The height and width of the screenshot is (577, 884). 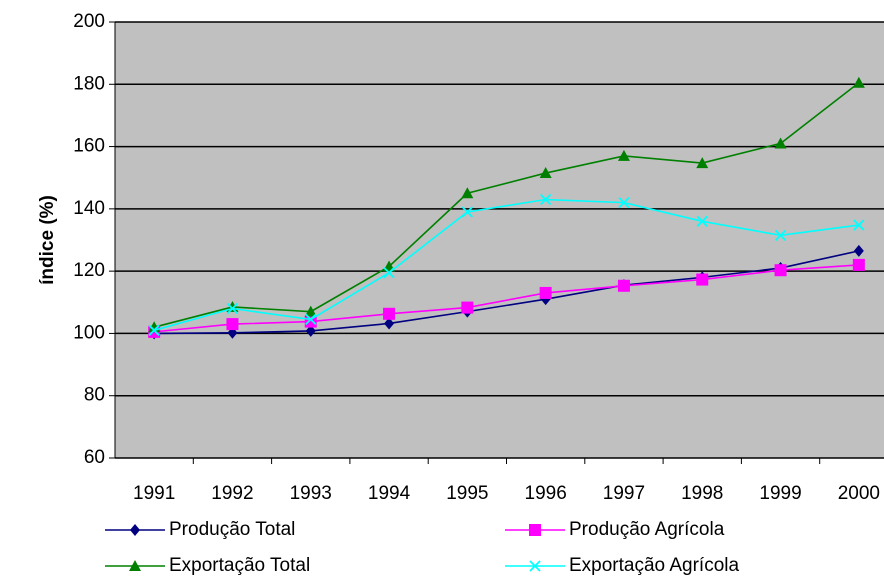 I want to click on y-tick-label: 180, so click(x=89, y=83).